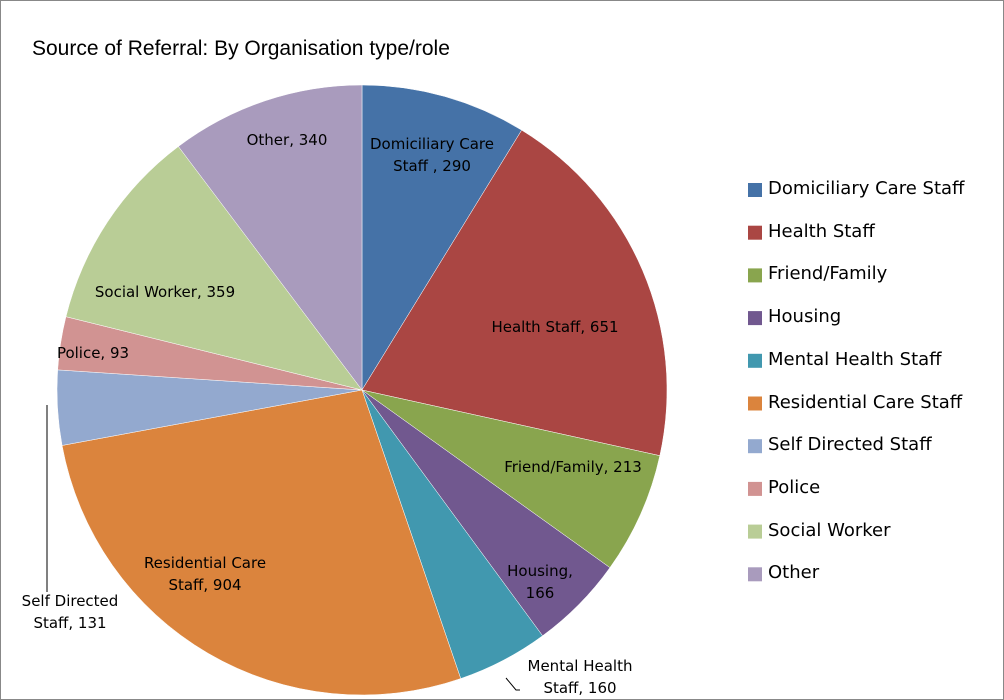 Image resolution: width=1004 pixels, height=700 pixels. What do you see at coordinates (580, 677) in the screenshot?
I see `data-label: Mental Health Staff, 160` at bounding box center [580, 677].